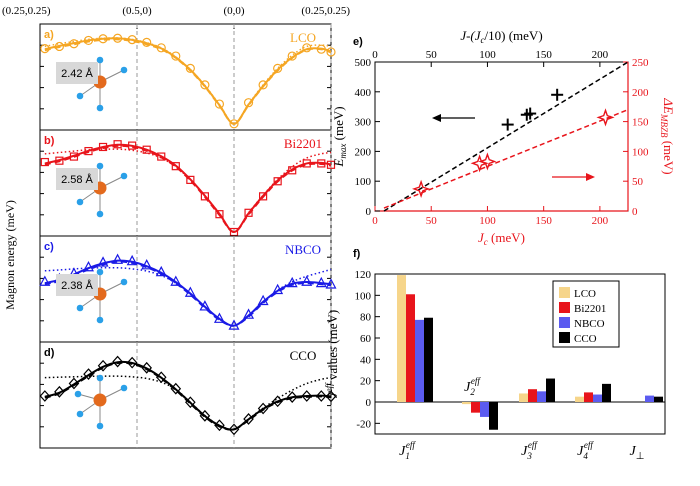 The height and width of the screenshot is (486, 700). I want to click on top-x-tick-label: 50, so click(432, 55).